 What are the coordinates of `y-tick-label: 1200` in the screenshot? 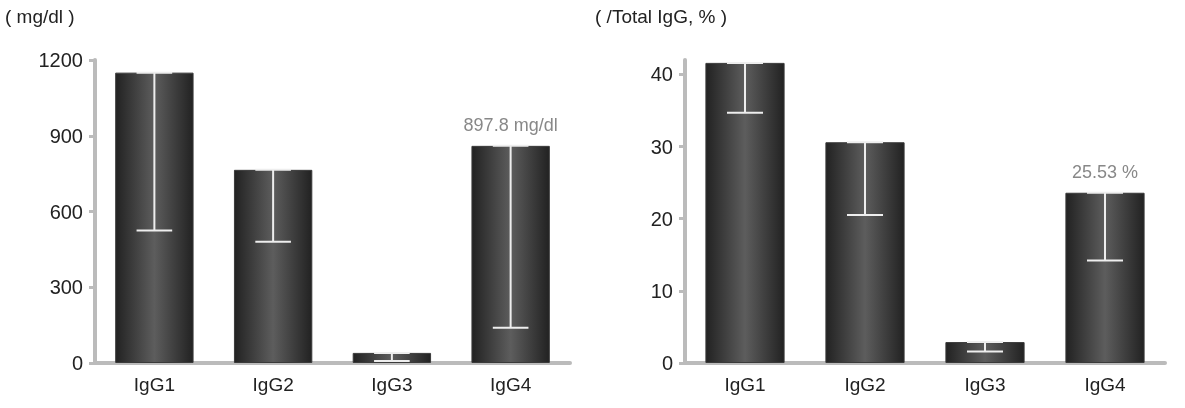 It's located at (60, 60).